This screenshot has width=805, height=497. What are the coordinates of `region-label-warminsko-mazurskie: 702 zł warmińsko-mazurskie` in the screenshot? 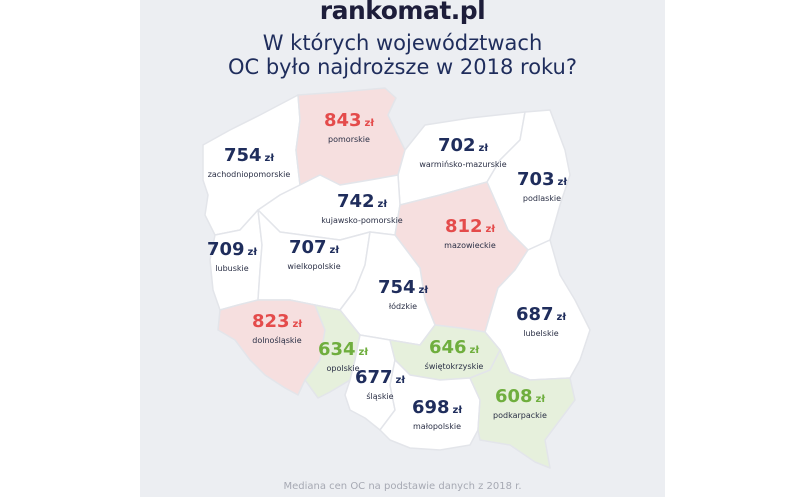 It's located at (462, 153).